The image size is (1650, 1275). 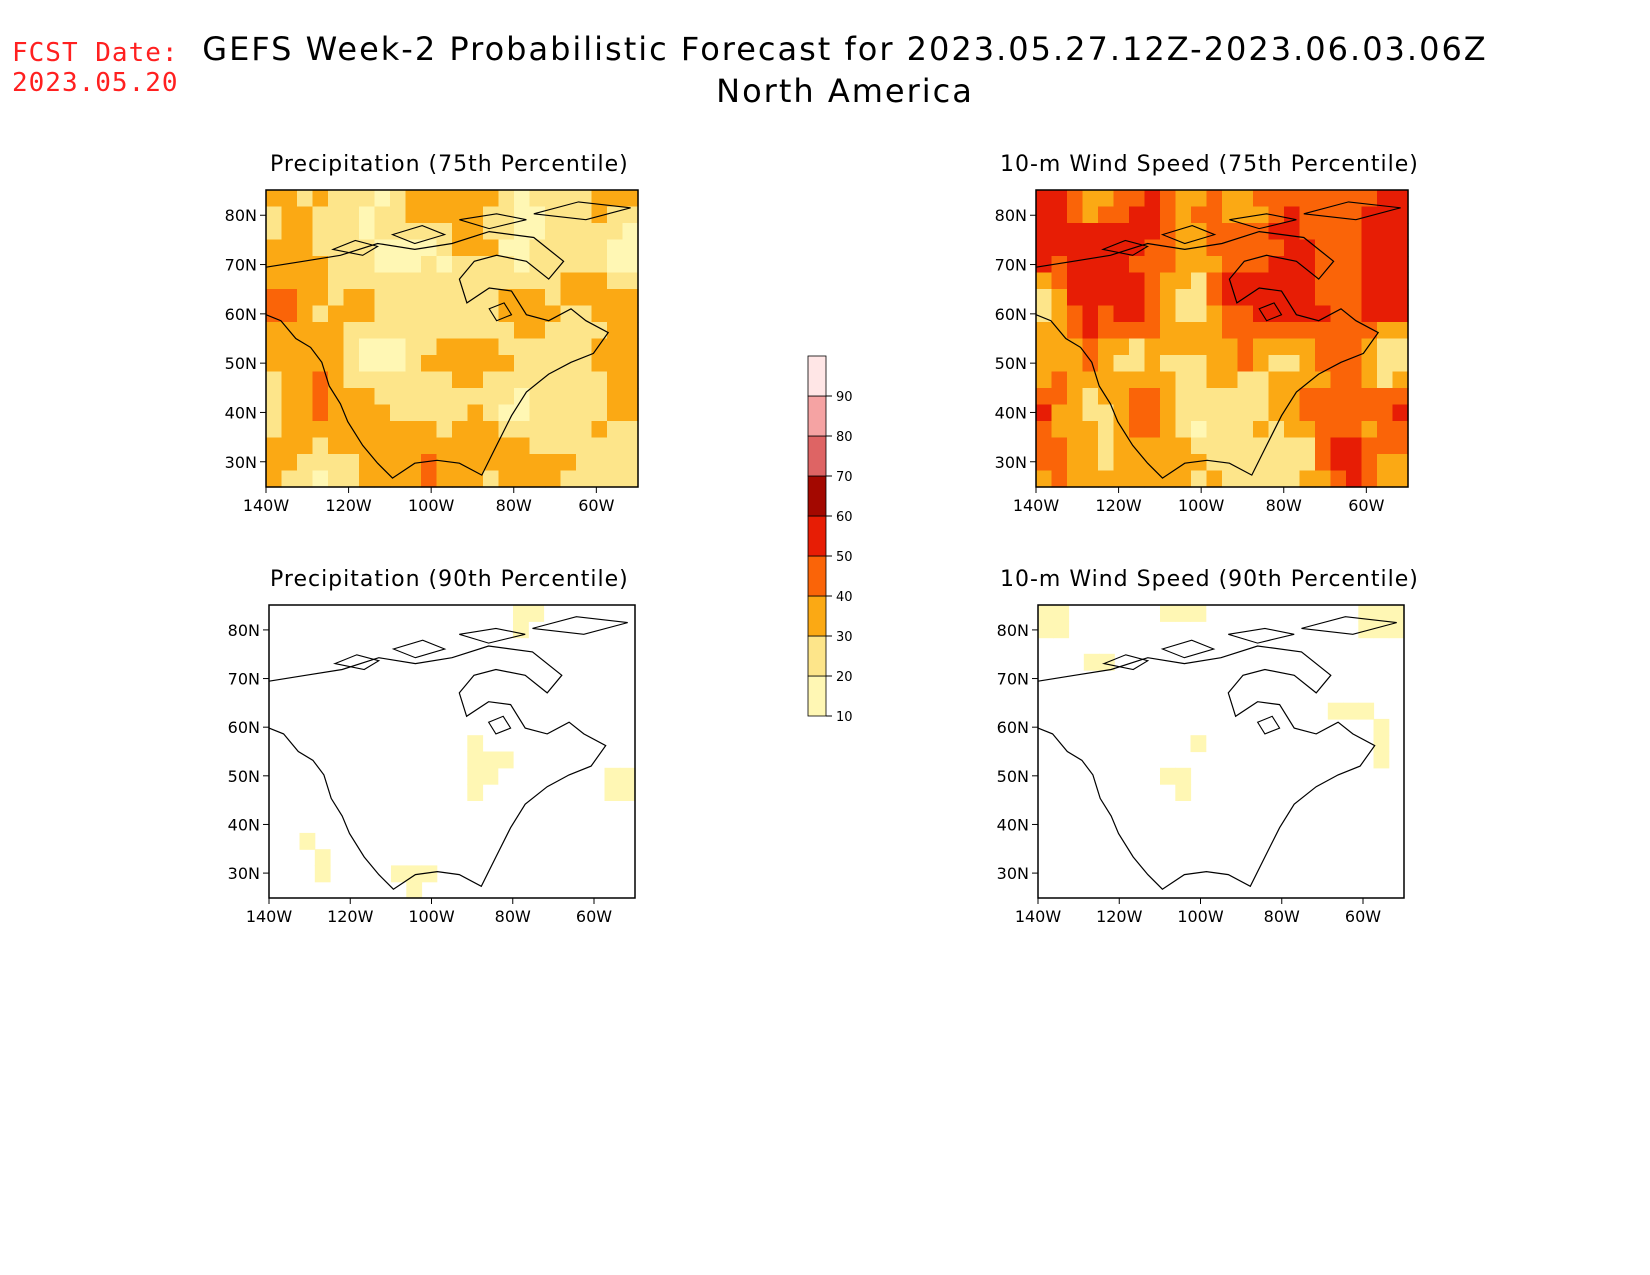 I want to click on lat-tick-label: 30N, so click(x=1013, y=873).